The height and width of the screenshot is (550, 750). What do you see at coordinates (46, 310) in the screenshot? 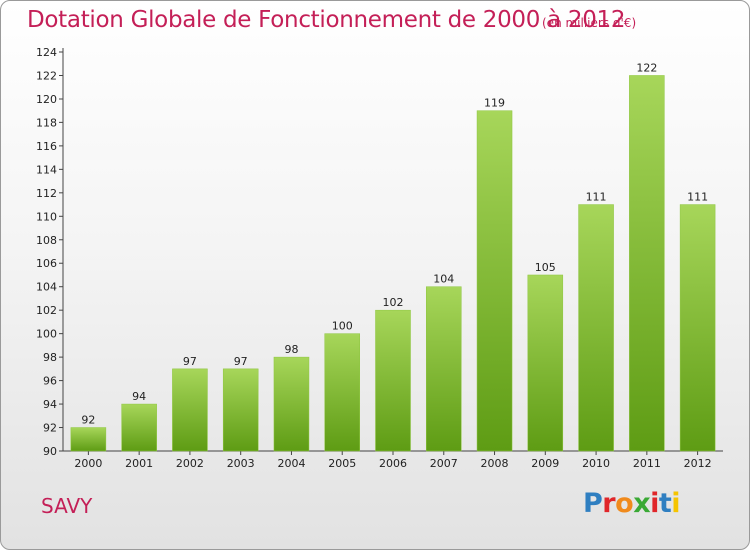
I see `y-tick-label: 102` at bounding box center [46, 310].